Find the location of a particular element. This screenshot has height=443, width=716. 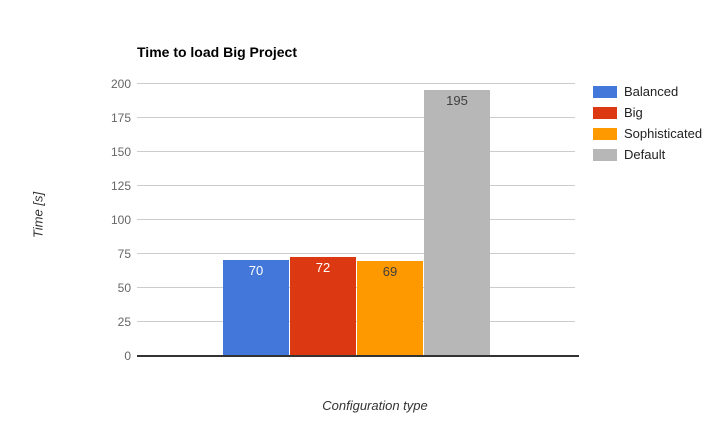

x-axis-title: Configuration type is located at coordinates (375, 405).